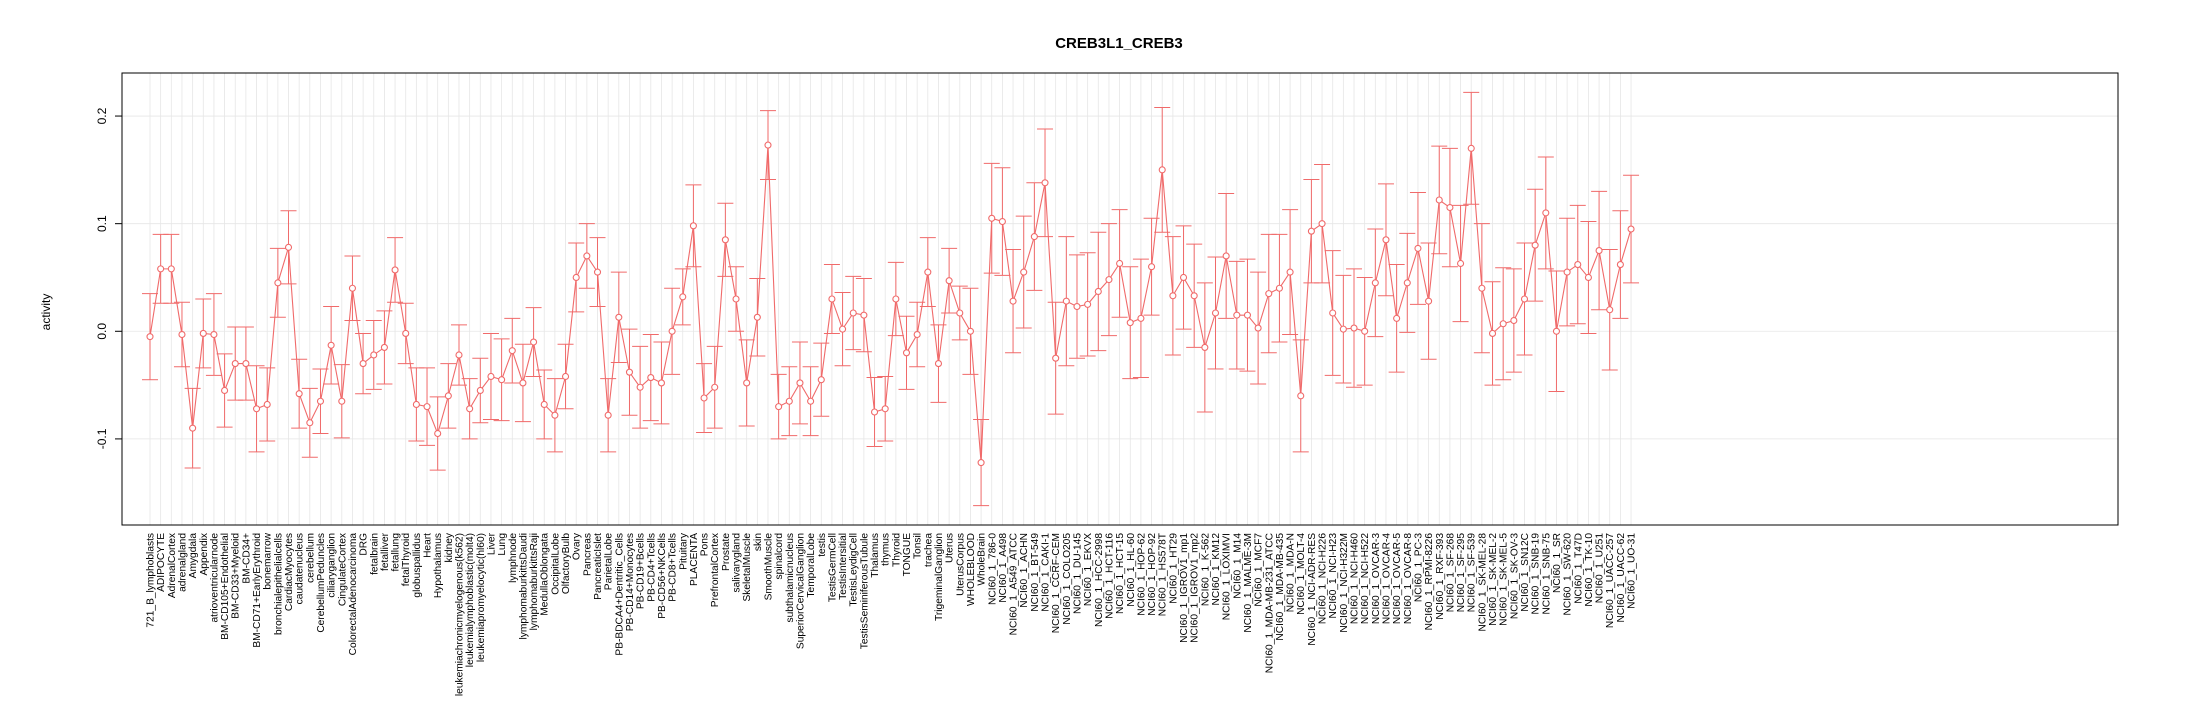 This screenshot has width=2205, height=720. I want to click on x-tick-label: adrenalgland, so click(182, 562).